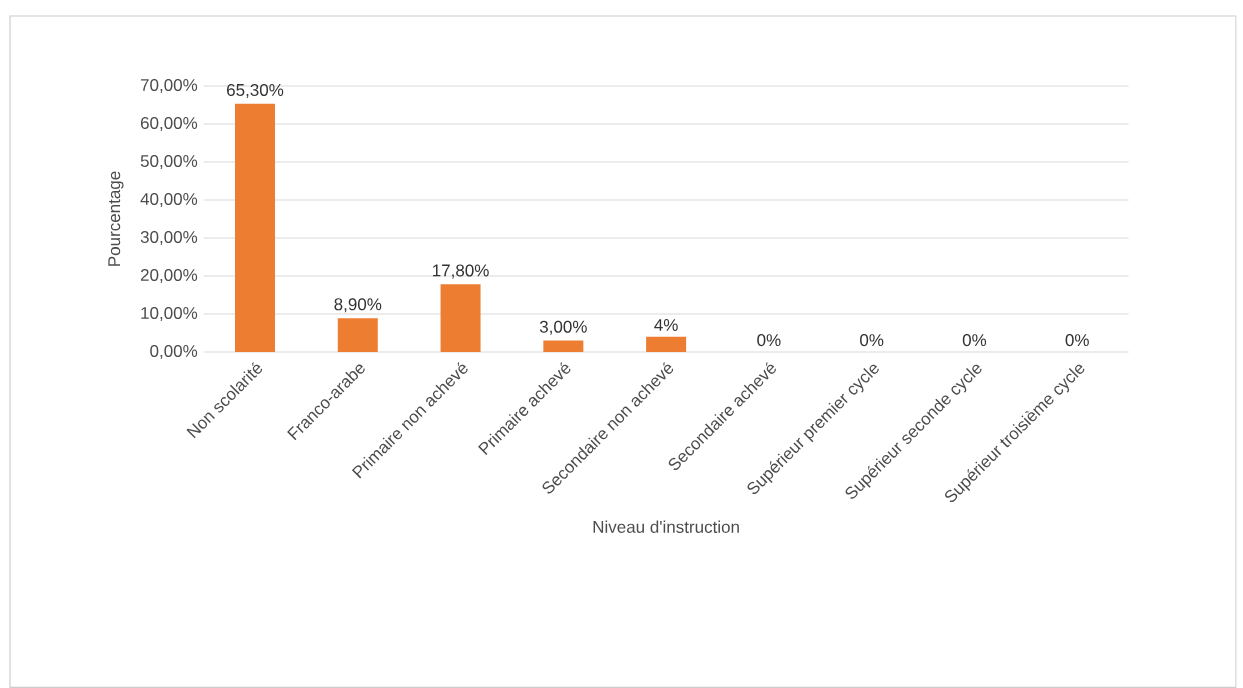 The image size is (1243, 688). What do you see at coordinates (563, 327) in the screenshot?
I see `data-label: 3,00%` at bounding box center [563, 327].